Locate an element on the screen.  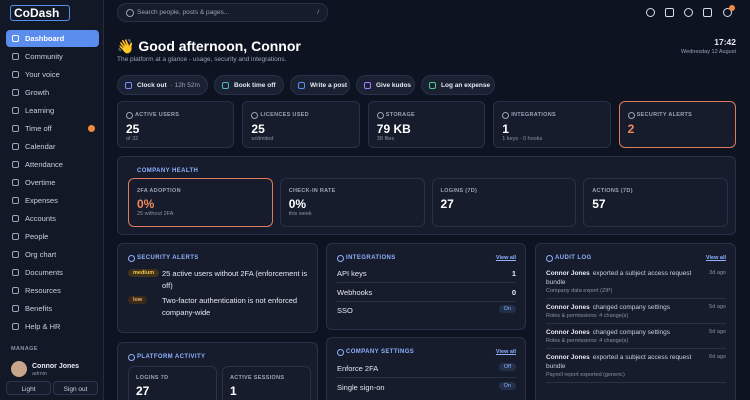
nav-item: Attendance is located at coordinates (52, 164).